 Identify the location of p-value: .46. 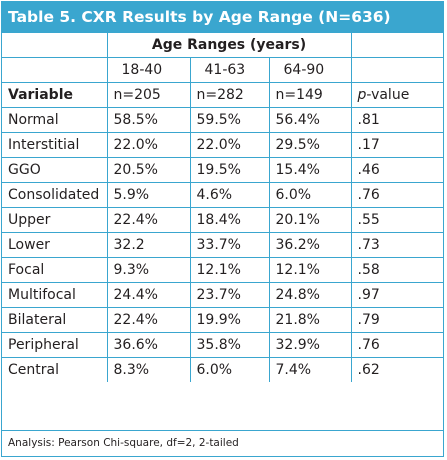
(396, 170).